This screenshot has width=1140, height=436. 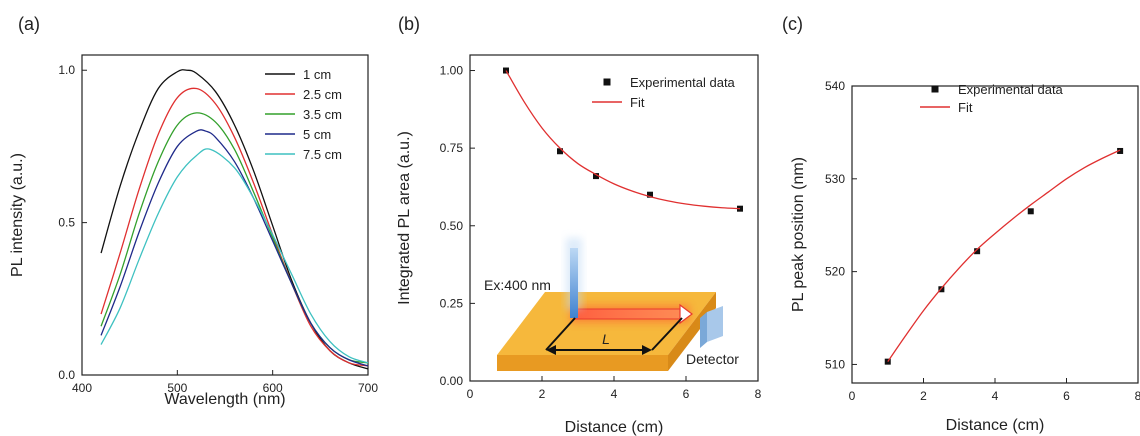 What do you see at coordinates (798, 234) in the screenshot?
I see `y-axis-title: PL peak position (nm)` at bounding box center [798, 234].